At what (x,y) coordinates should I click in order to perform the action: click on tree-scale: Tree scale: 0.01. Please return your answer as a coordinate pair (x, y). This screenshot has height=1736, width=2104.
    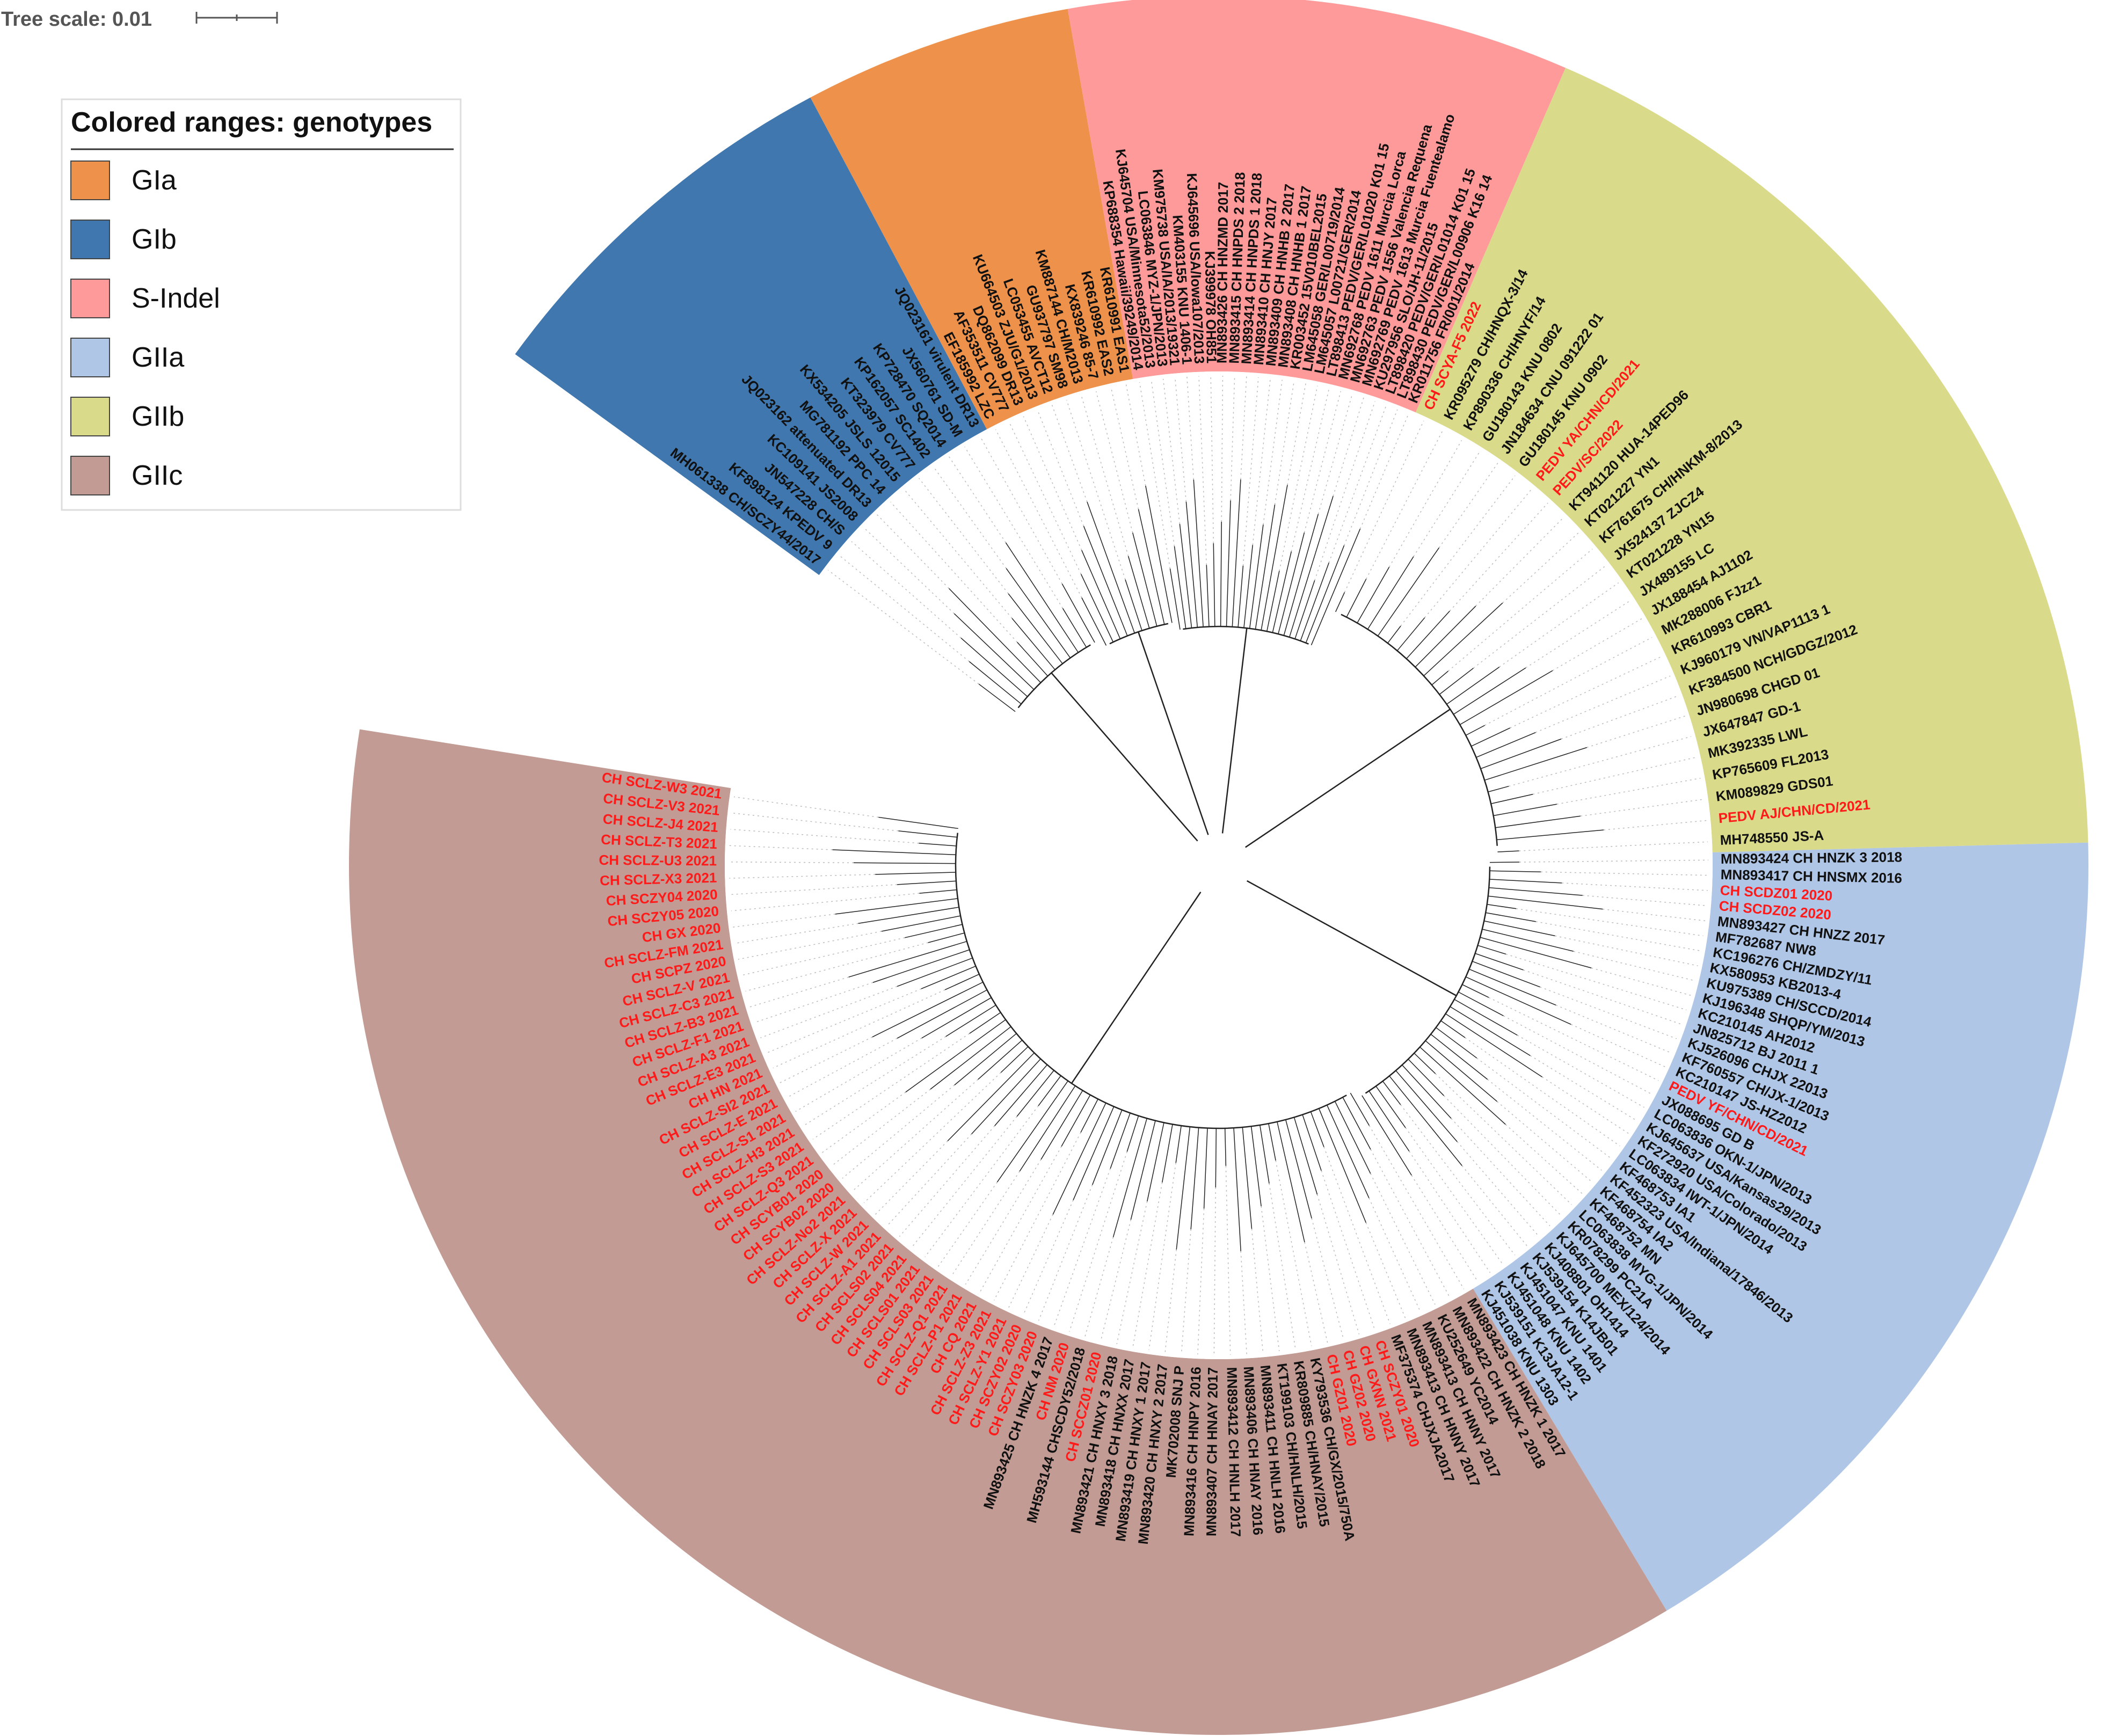
    Looking at the image, I should click on (139, 20).